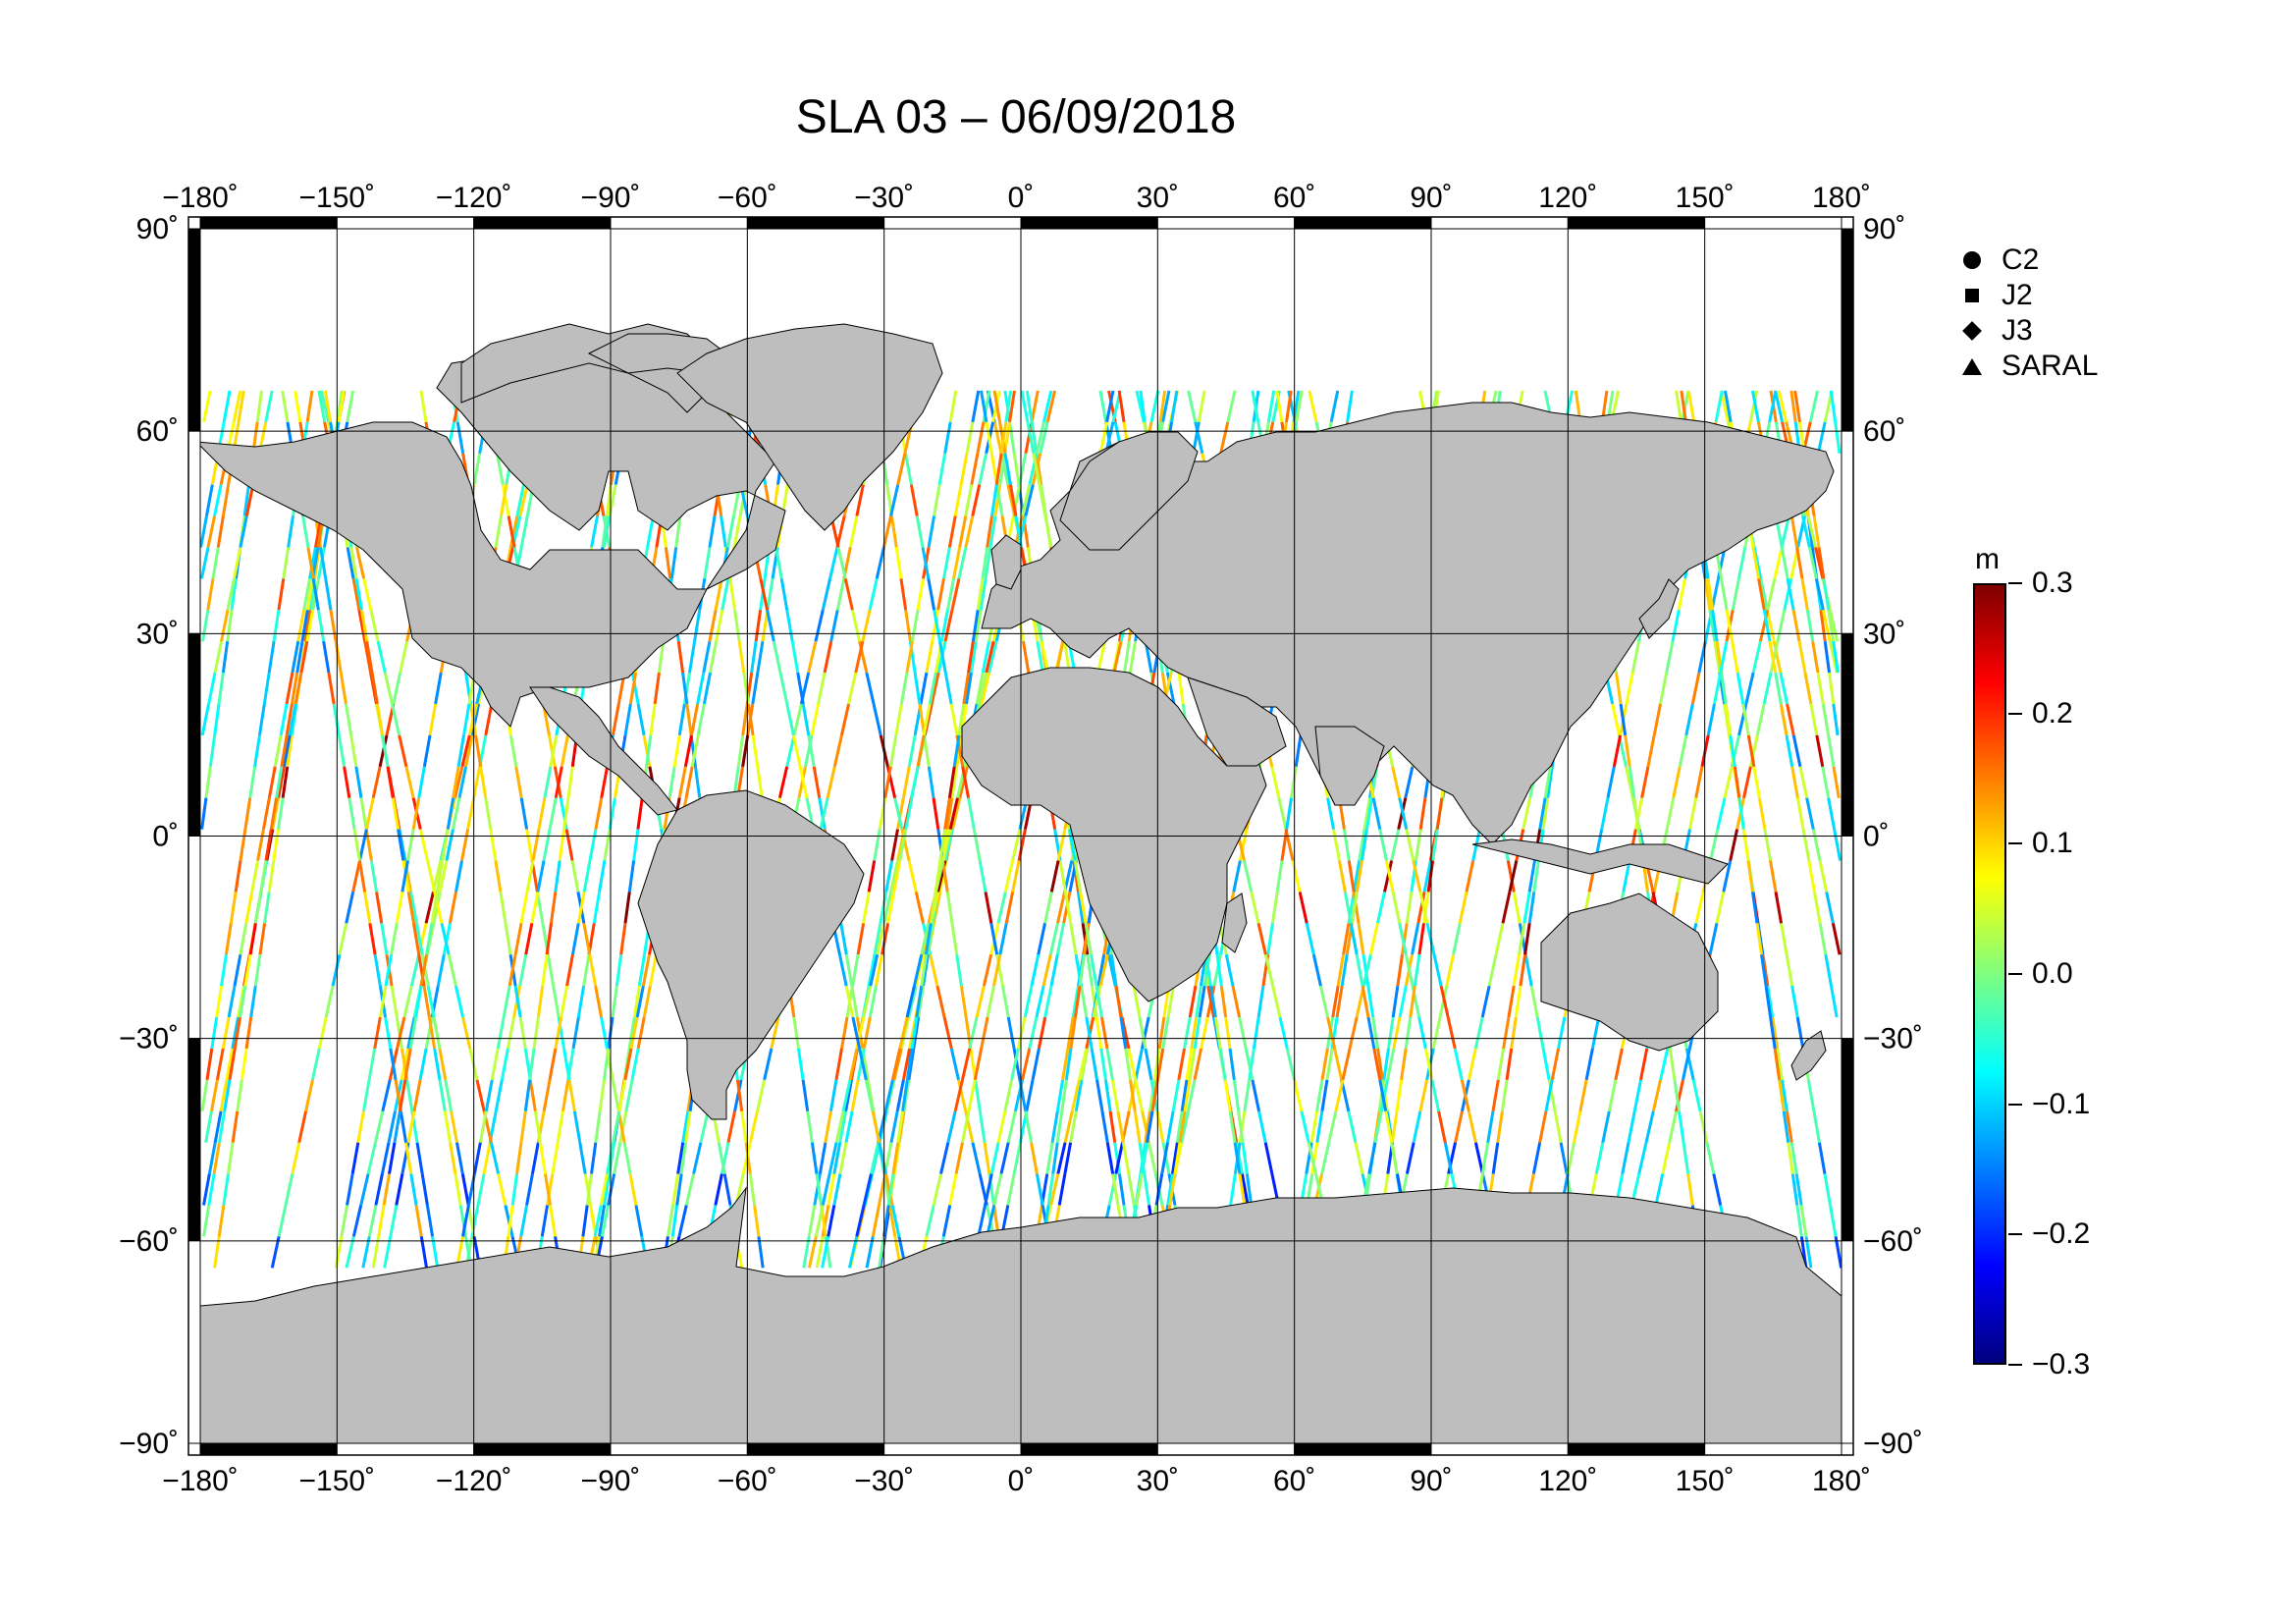  What do you see at coordinates (815, 1449) in the screenshot?
I see `frame-segment-bottom` at bounding box center [815, 1449].